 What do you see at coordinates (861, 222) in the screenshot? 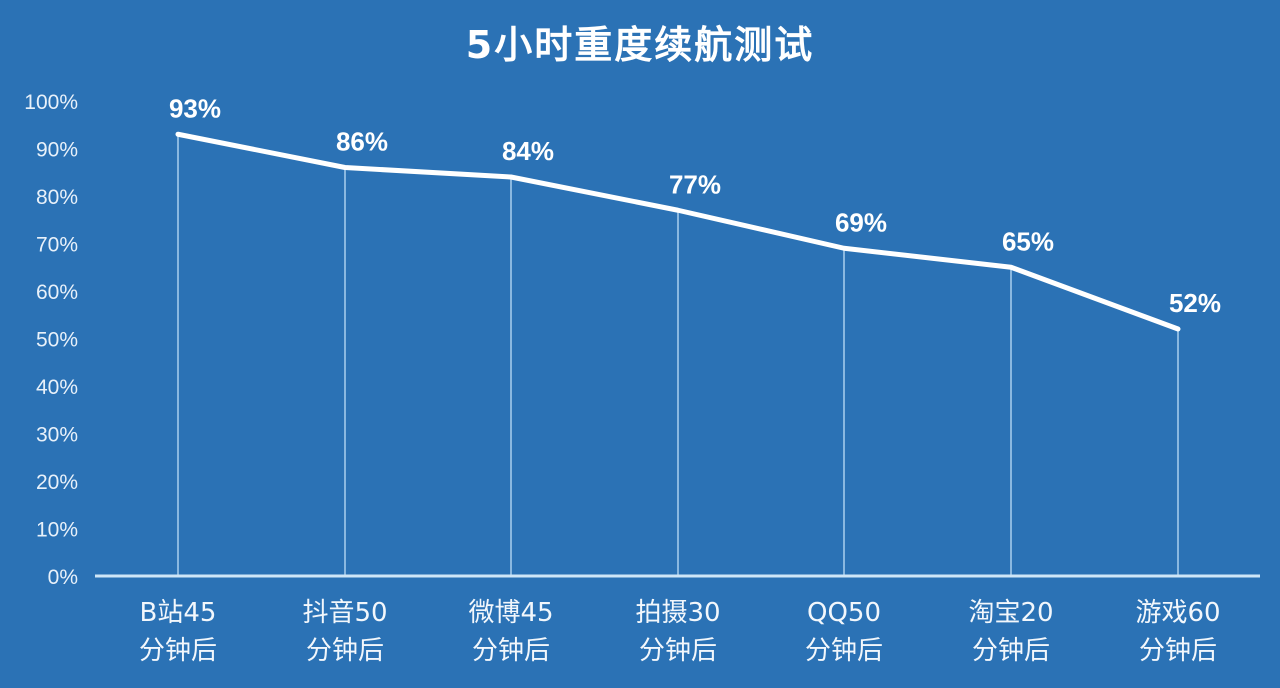
I see `data-label: 69%` at bounding box center [861, 222].